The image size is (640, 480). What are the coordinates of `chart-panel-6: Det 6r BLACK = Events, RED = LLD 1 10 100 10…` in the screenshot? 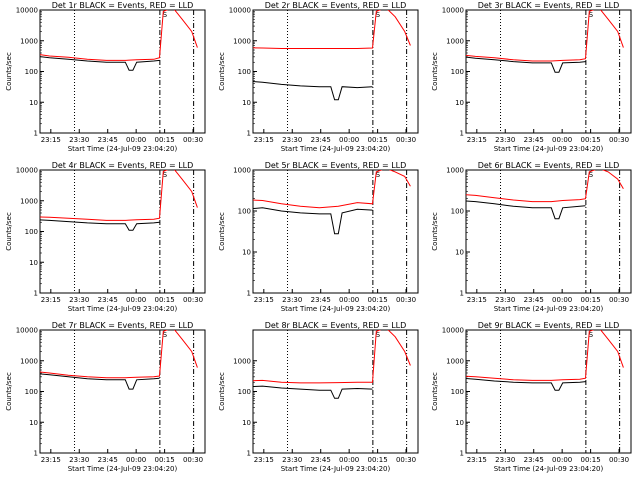 It's located at (531, 237).